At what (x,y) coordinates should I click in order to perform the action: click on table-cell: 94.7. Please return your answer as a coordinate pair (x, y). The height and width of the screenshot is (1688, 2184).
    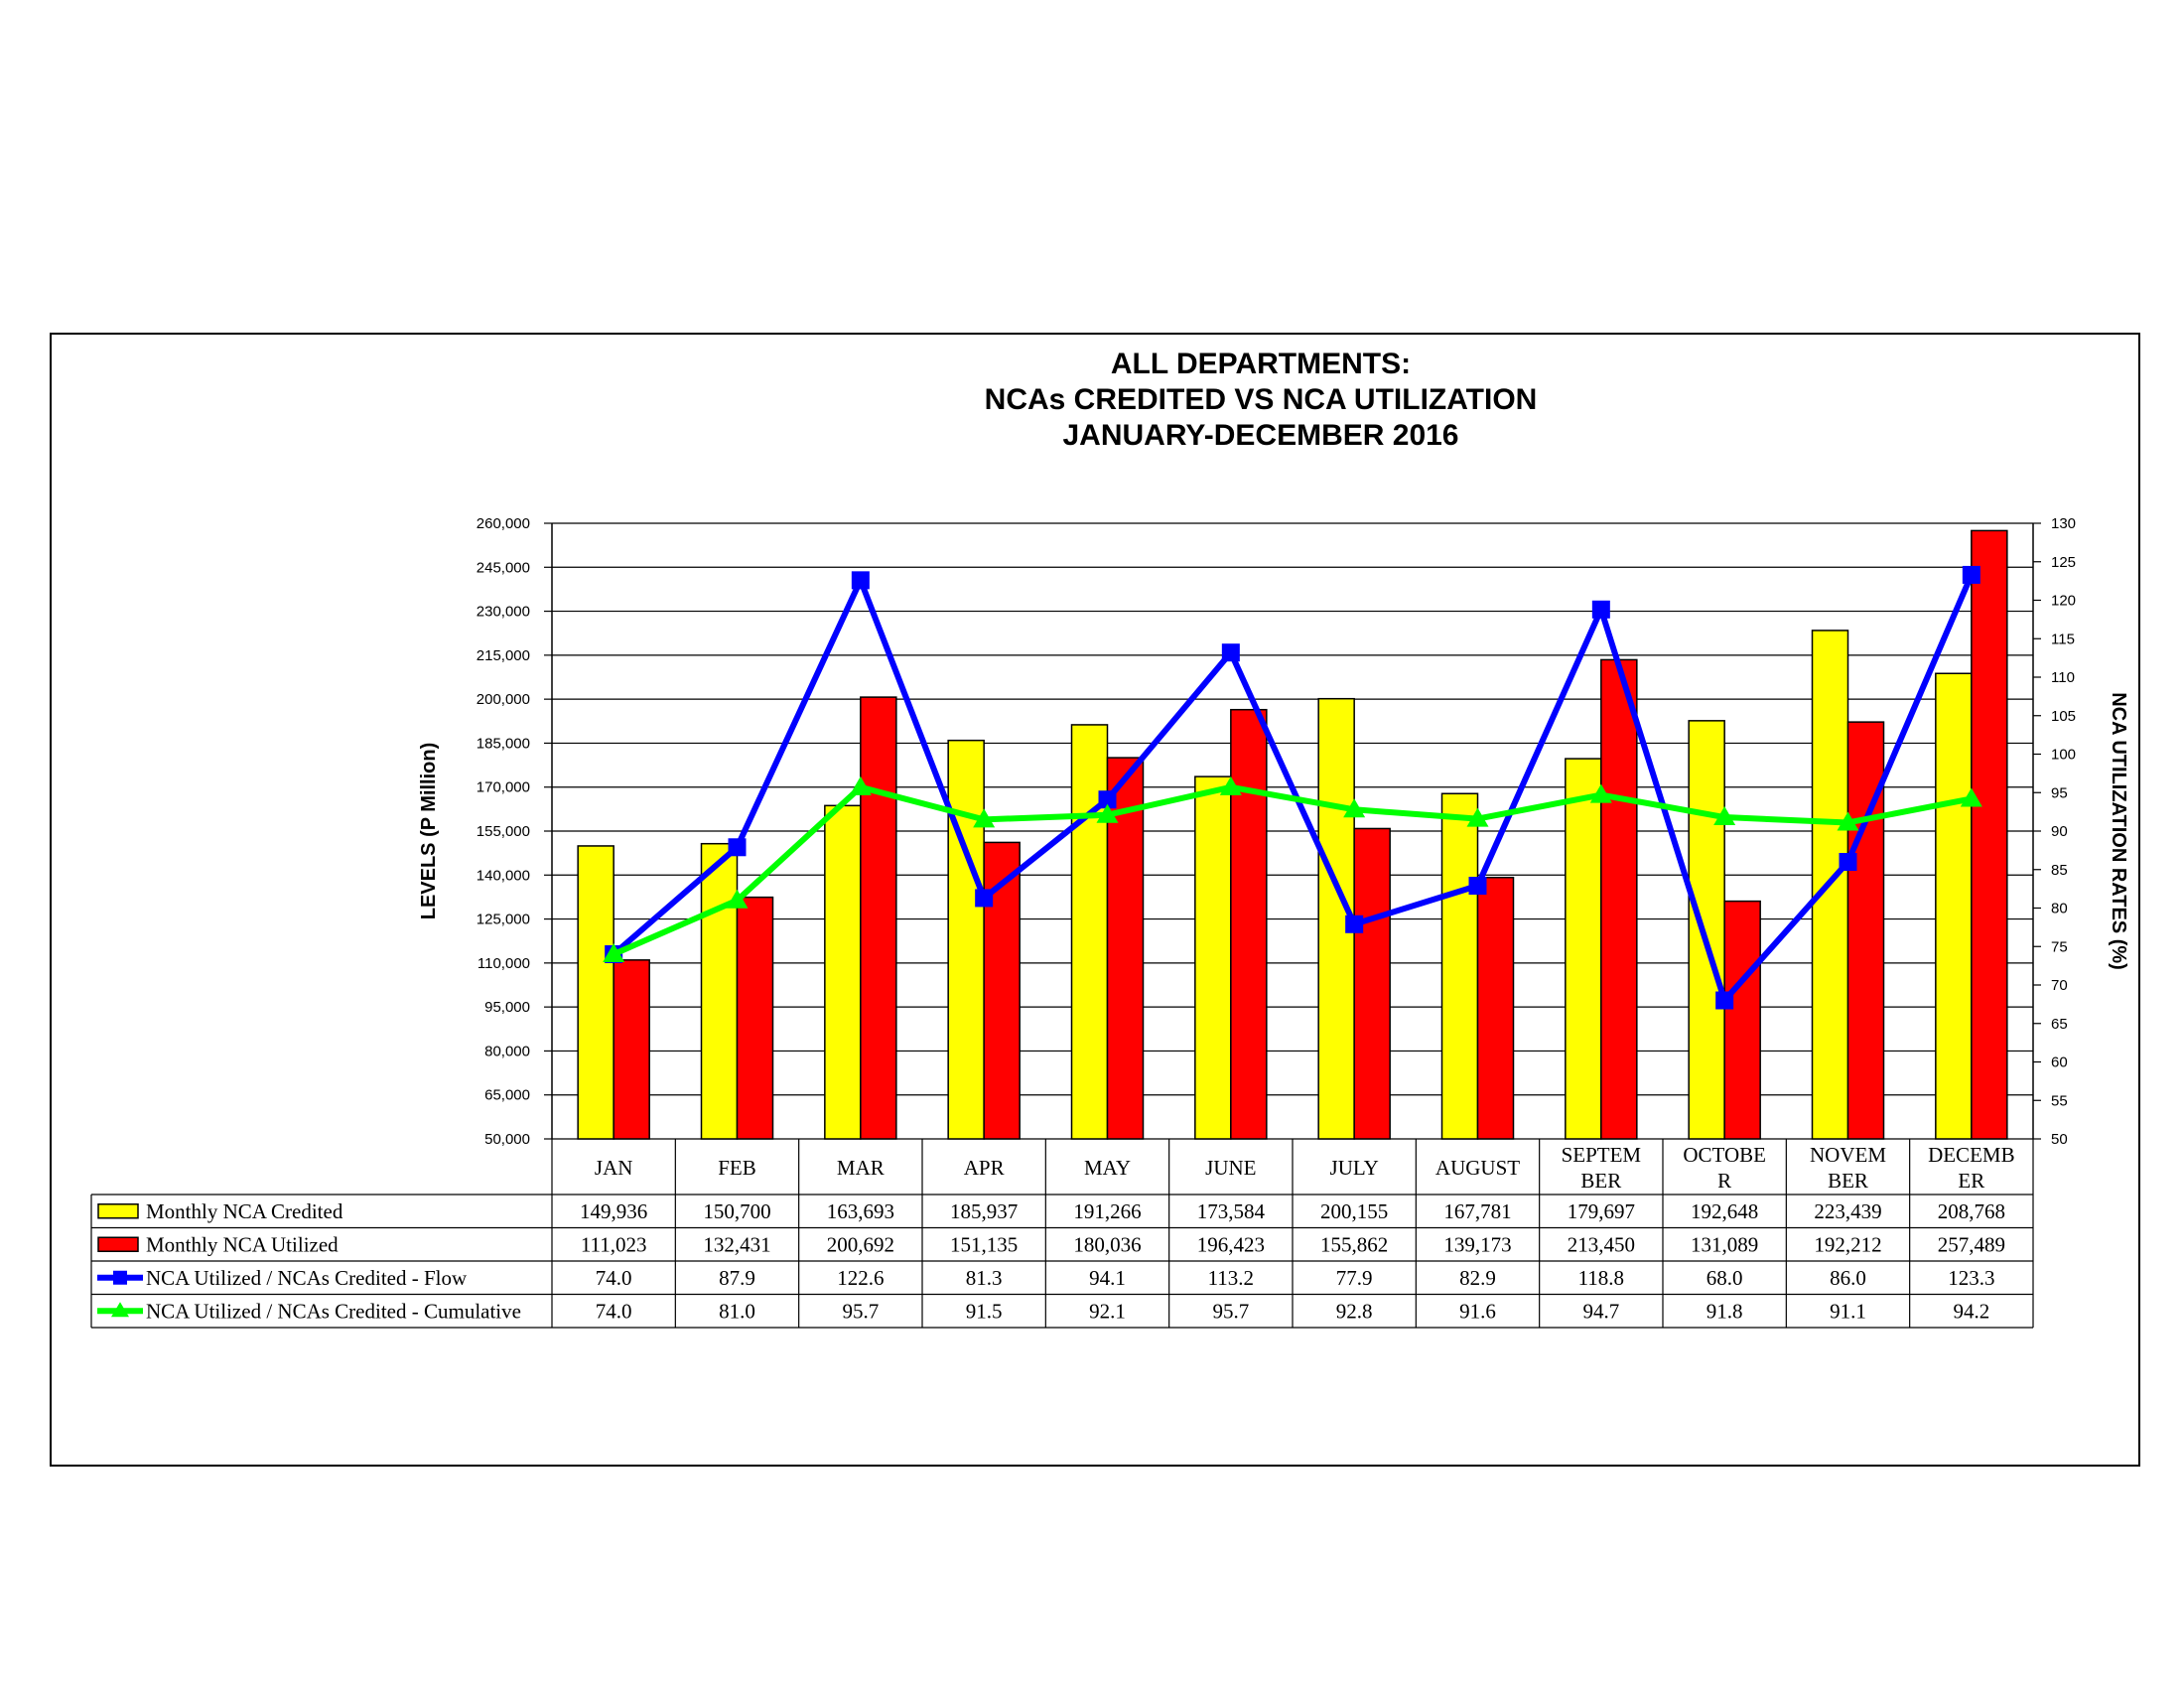
    Looking at the image, I should click on (1600, 1311).